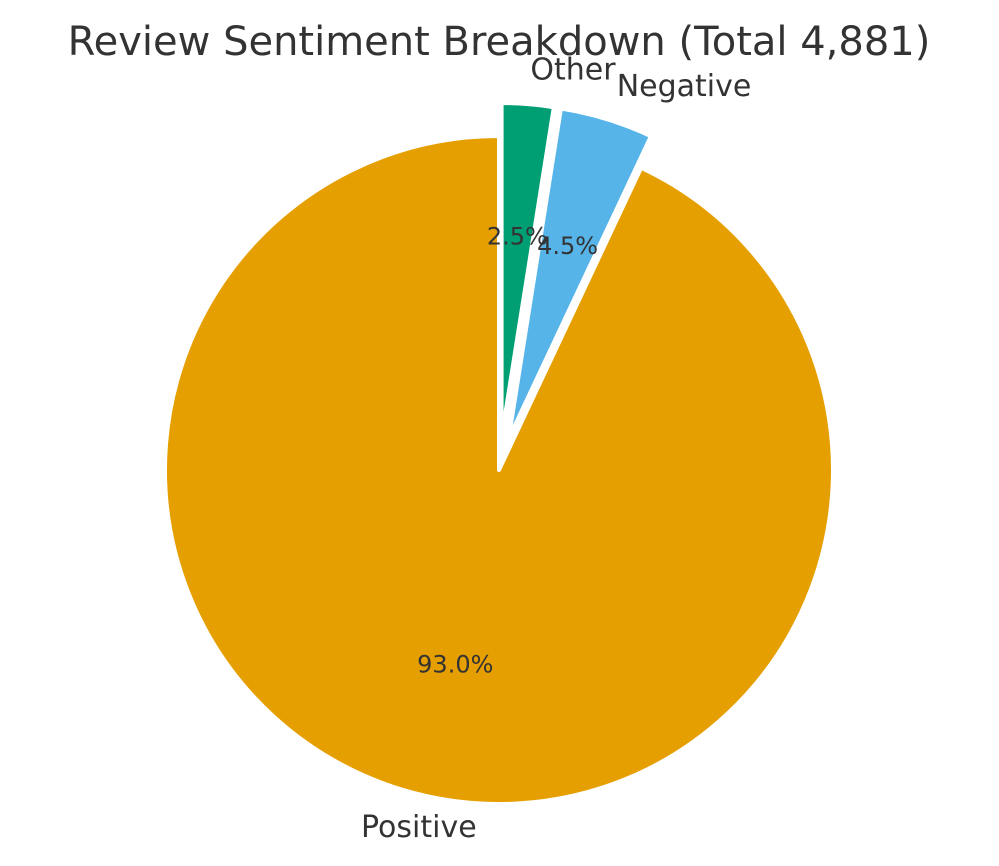  What do you see at coordinates (684, 86) in the screenshot?
I see `slice-label-negative: Negative` at bounding box center [684, 86].